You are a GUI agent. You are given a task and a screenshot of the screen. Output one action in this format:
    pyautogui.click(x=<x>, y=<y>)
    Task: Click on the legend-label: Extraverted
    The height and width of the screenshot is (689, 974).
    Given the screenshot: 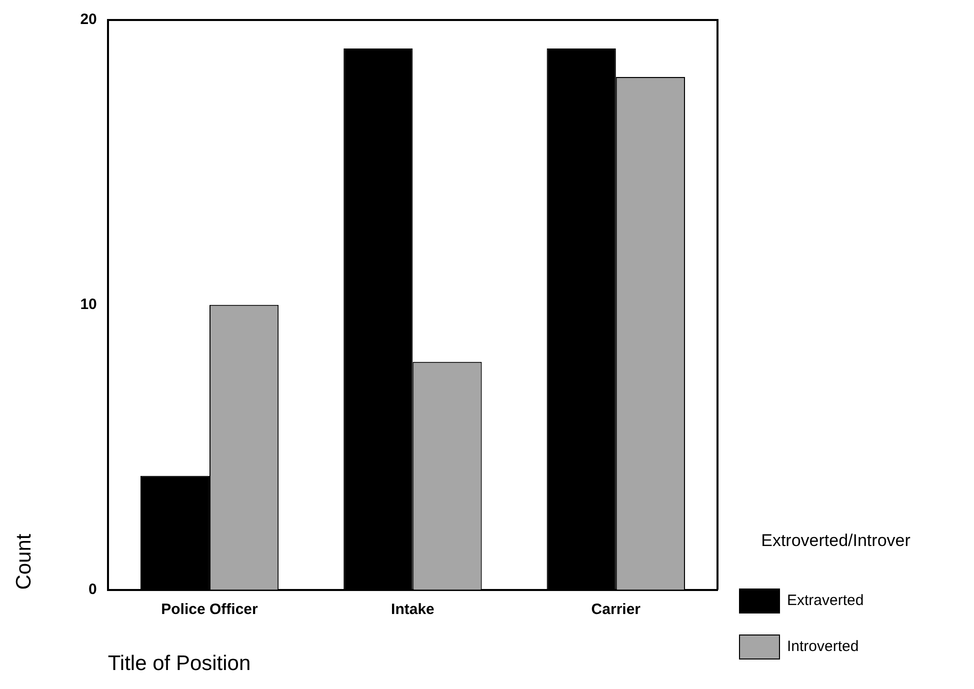 What is the action you would take?
    pyautogui.click(x=867, y=601)
    